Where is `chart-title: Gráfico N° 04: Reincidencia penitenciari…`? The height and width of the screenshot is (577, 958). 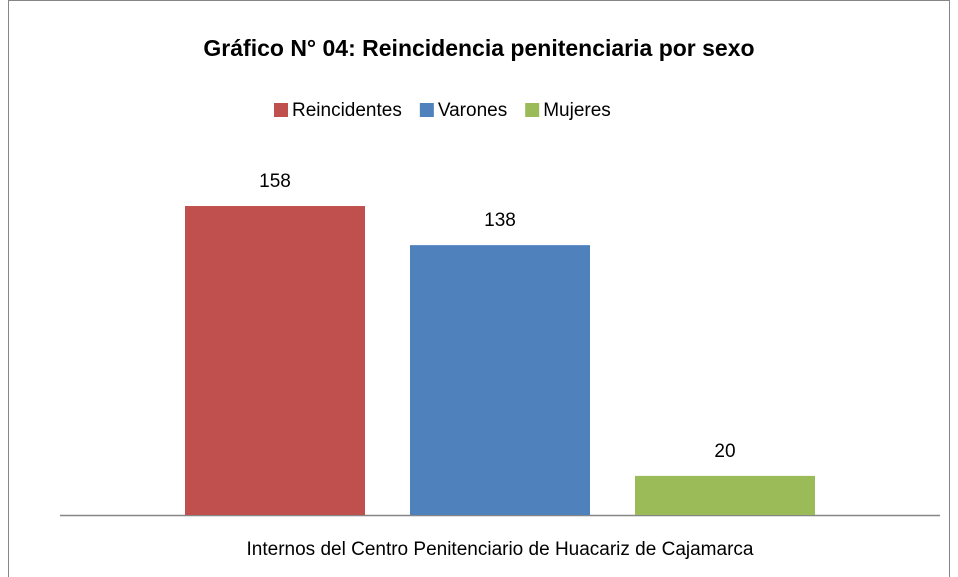 chart-title: Gráfico N° 04: Reincidencia penitenciari… is located at coordinates (478, 48).